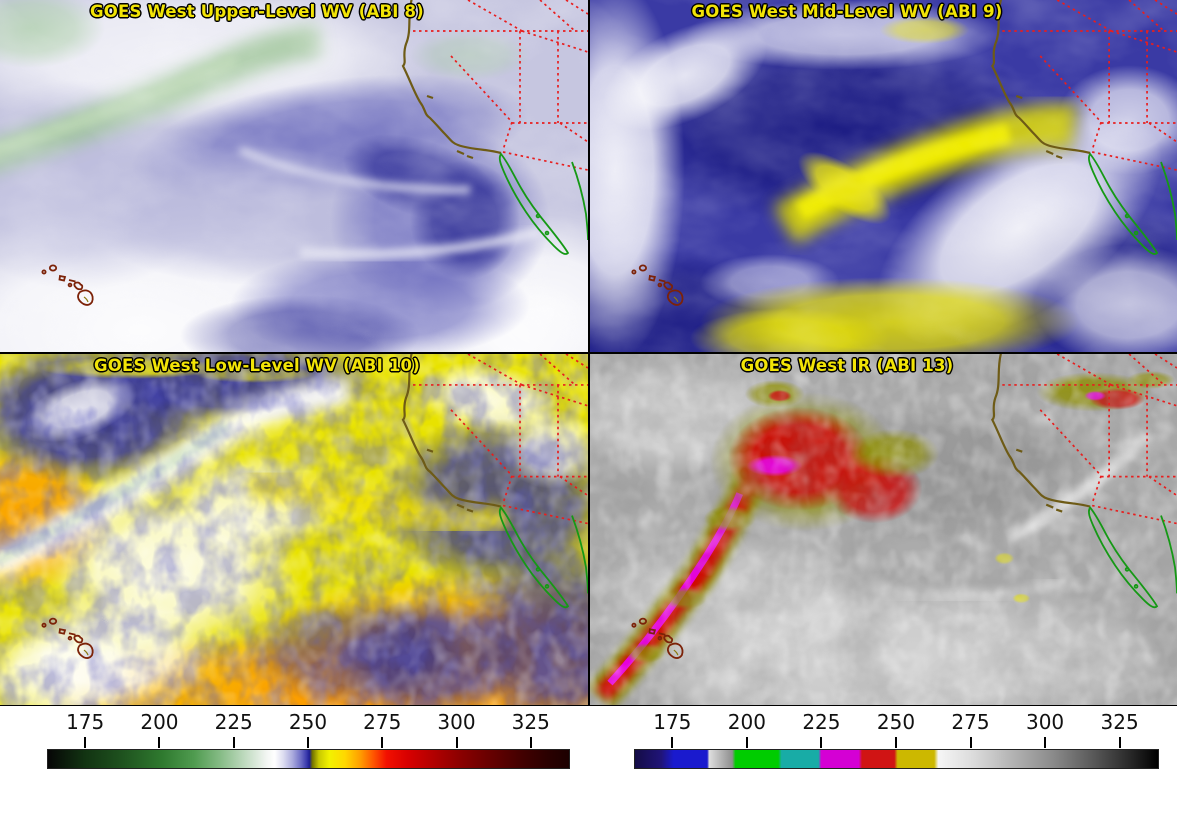 The image size is (1177, 820). I want to click on colorbar-ir: 175 200 225 250 275 300 325, so click(896, 740).